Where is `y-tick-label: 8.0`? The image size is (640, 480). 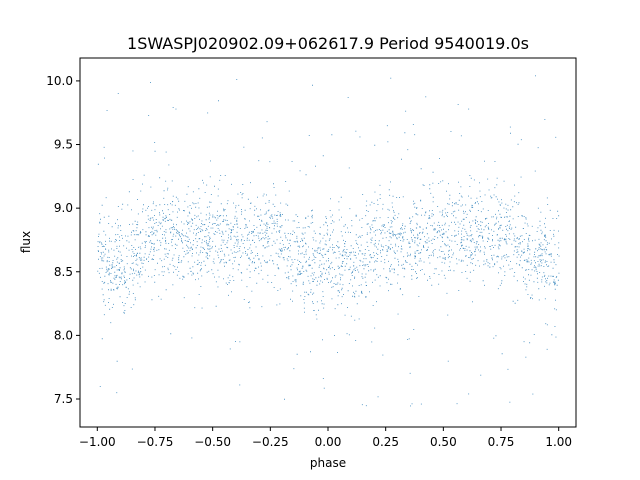
y-tick-label: 8.0 is located at coordinates (63, 335).